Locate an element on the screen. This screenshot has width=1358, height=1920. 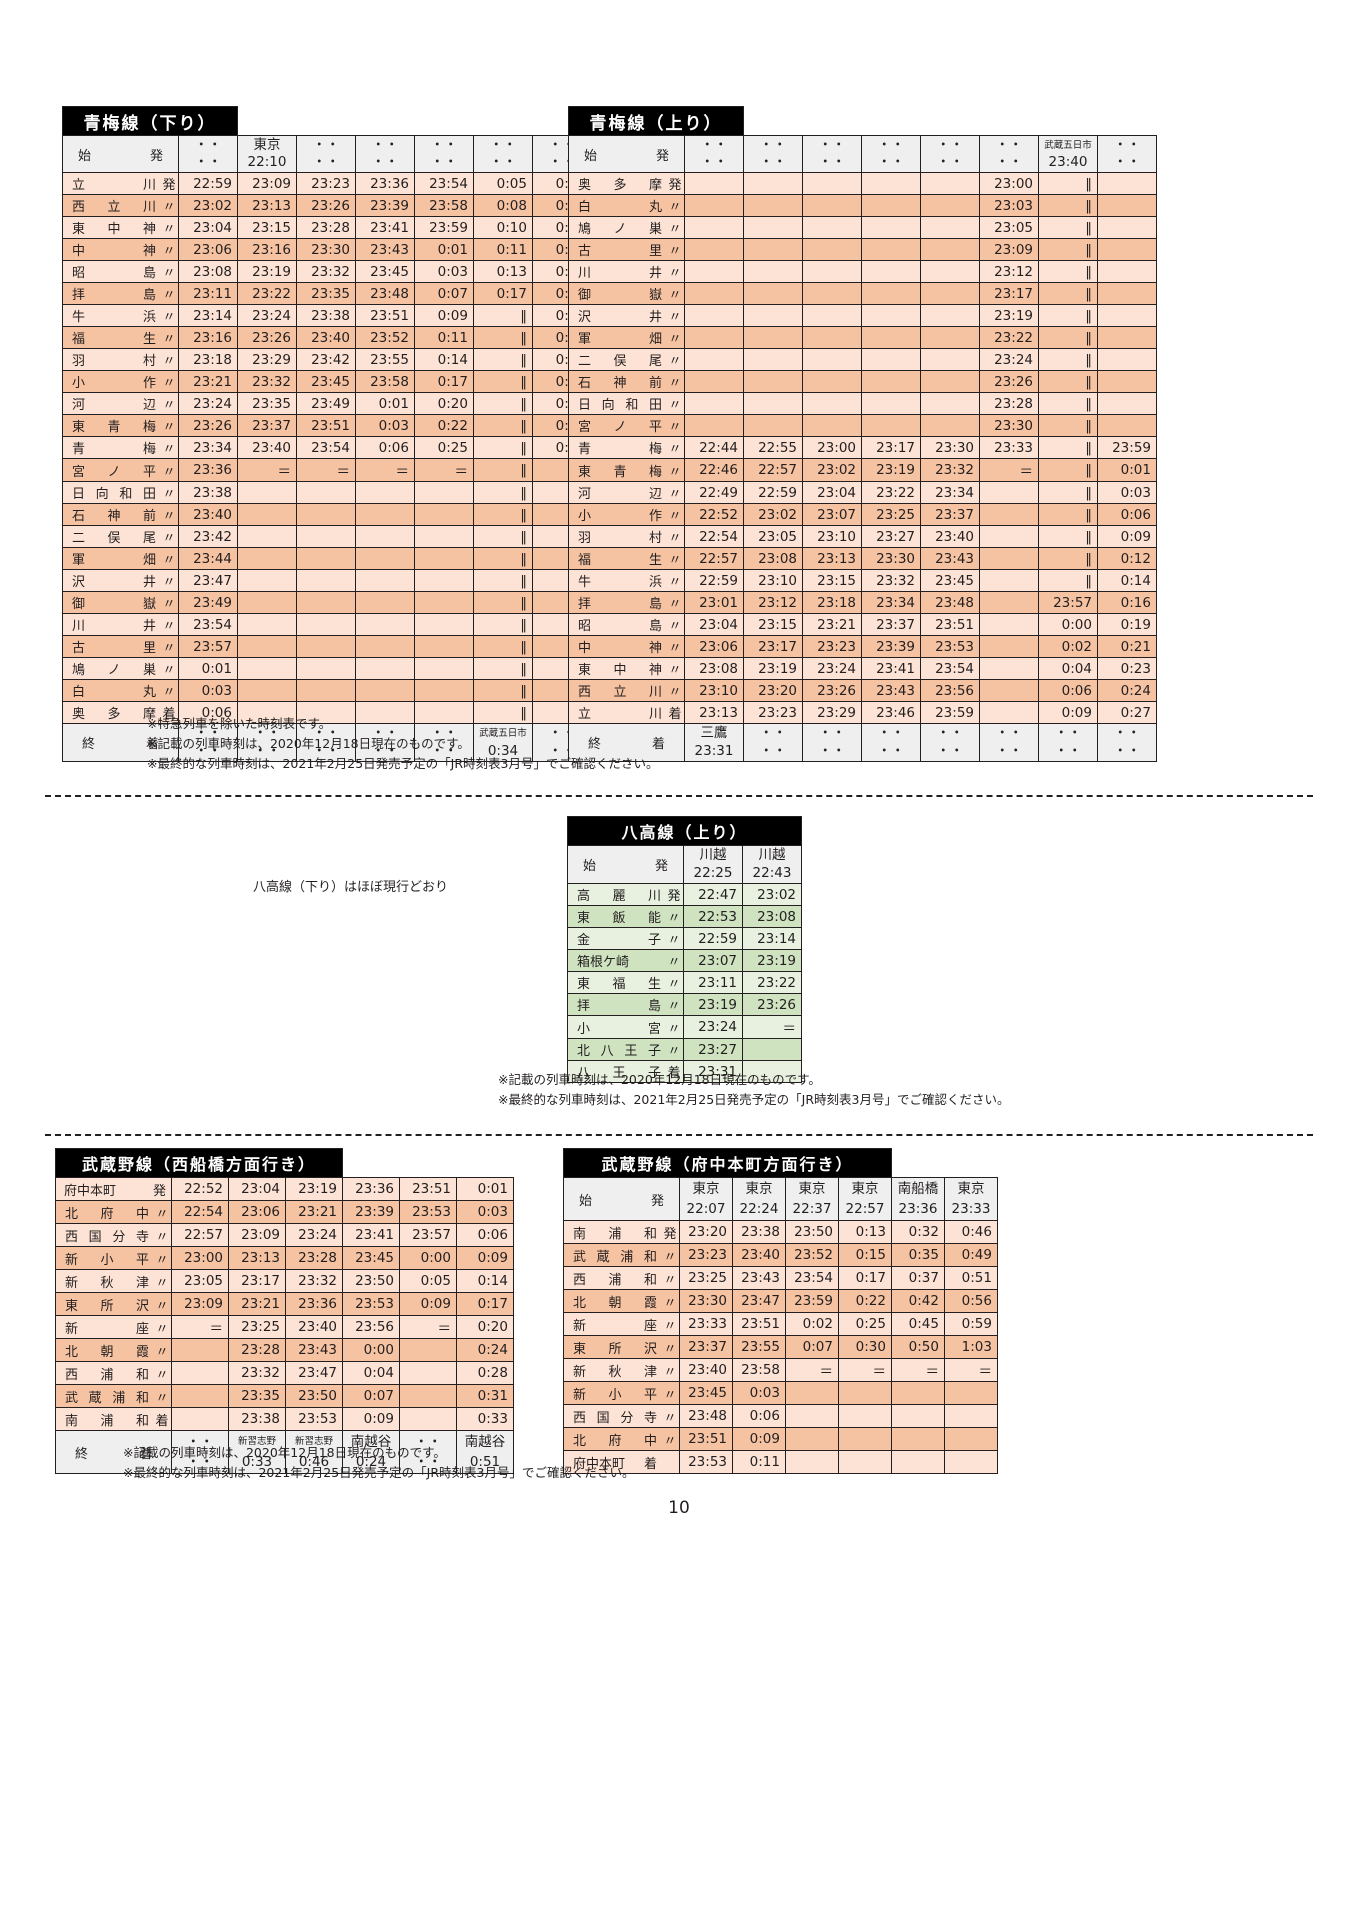
station-name-cell: 北 府 中〃 is located at coordinates (621, 1439).